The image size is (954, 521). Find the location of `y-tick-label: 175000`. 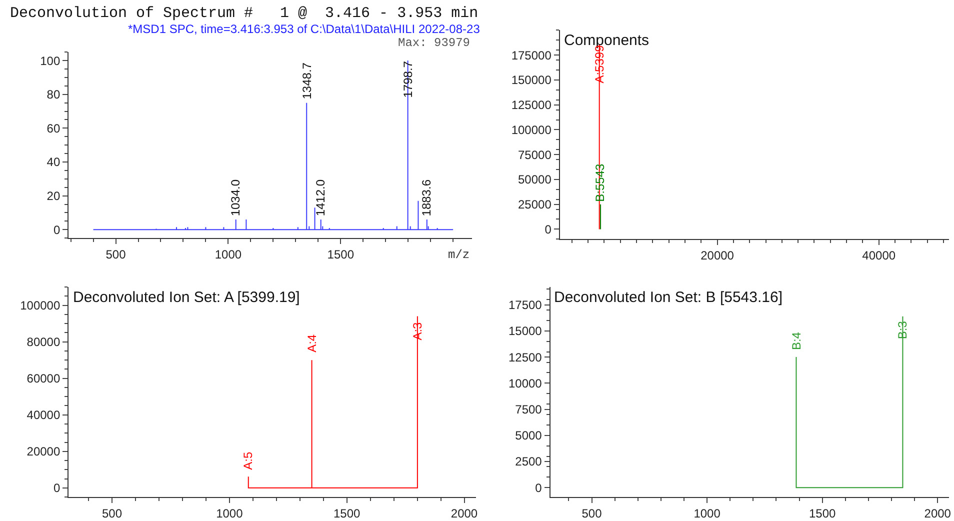

y-tick-label: 175000 is located at coordinates (531, 55).